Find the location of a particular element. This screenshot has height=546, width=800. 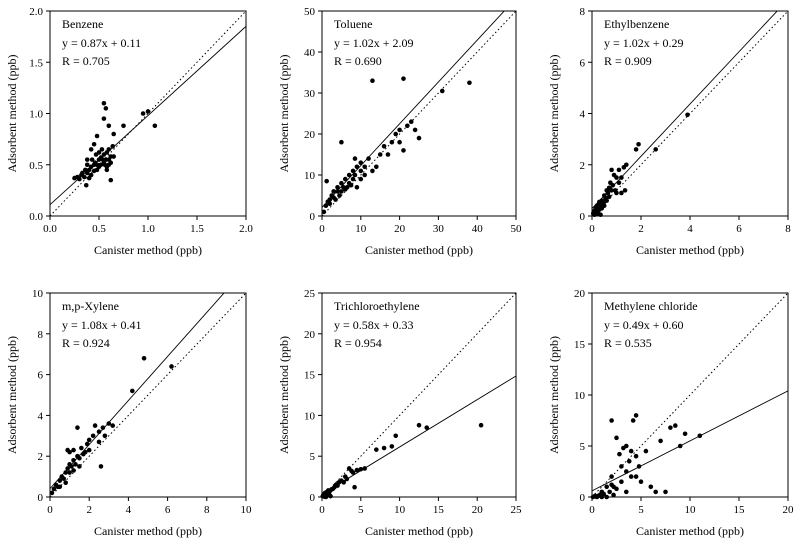

y-tick-label: 2.0 is located at coordinates (36, 12).